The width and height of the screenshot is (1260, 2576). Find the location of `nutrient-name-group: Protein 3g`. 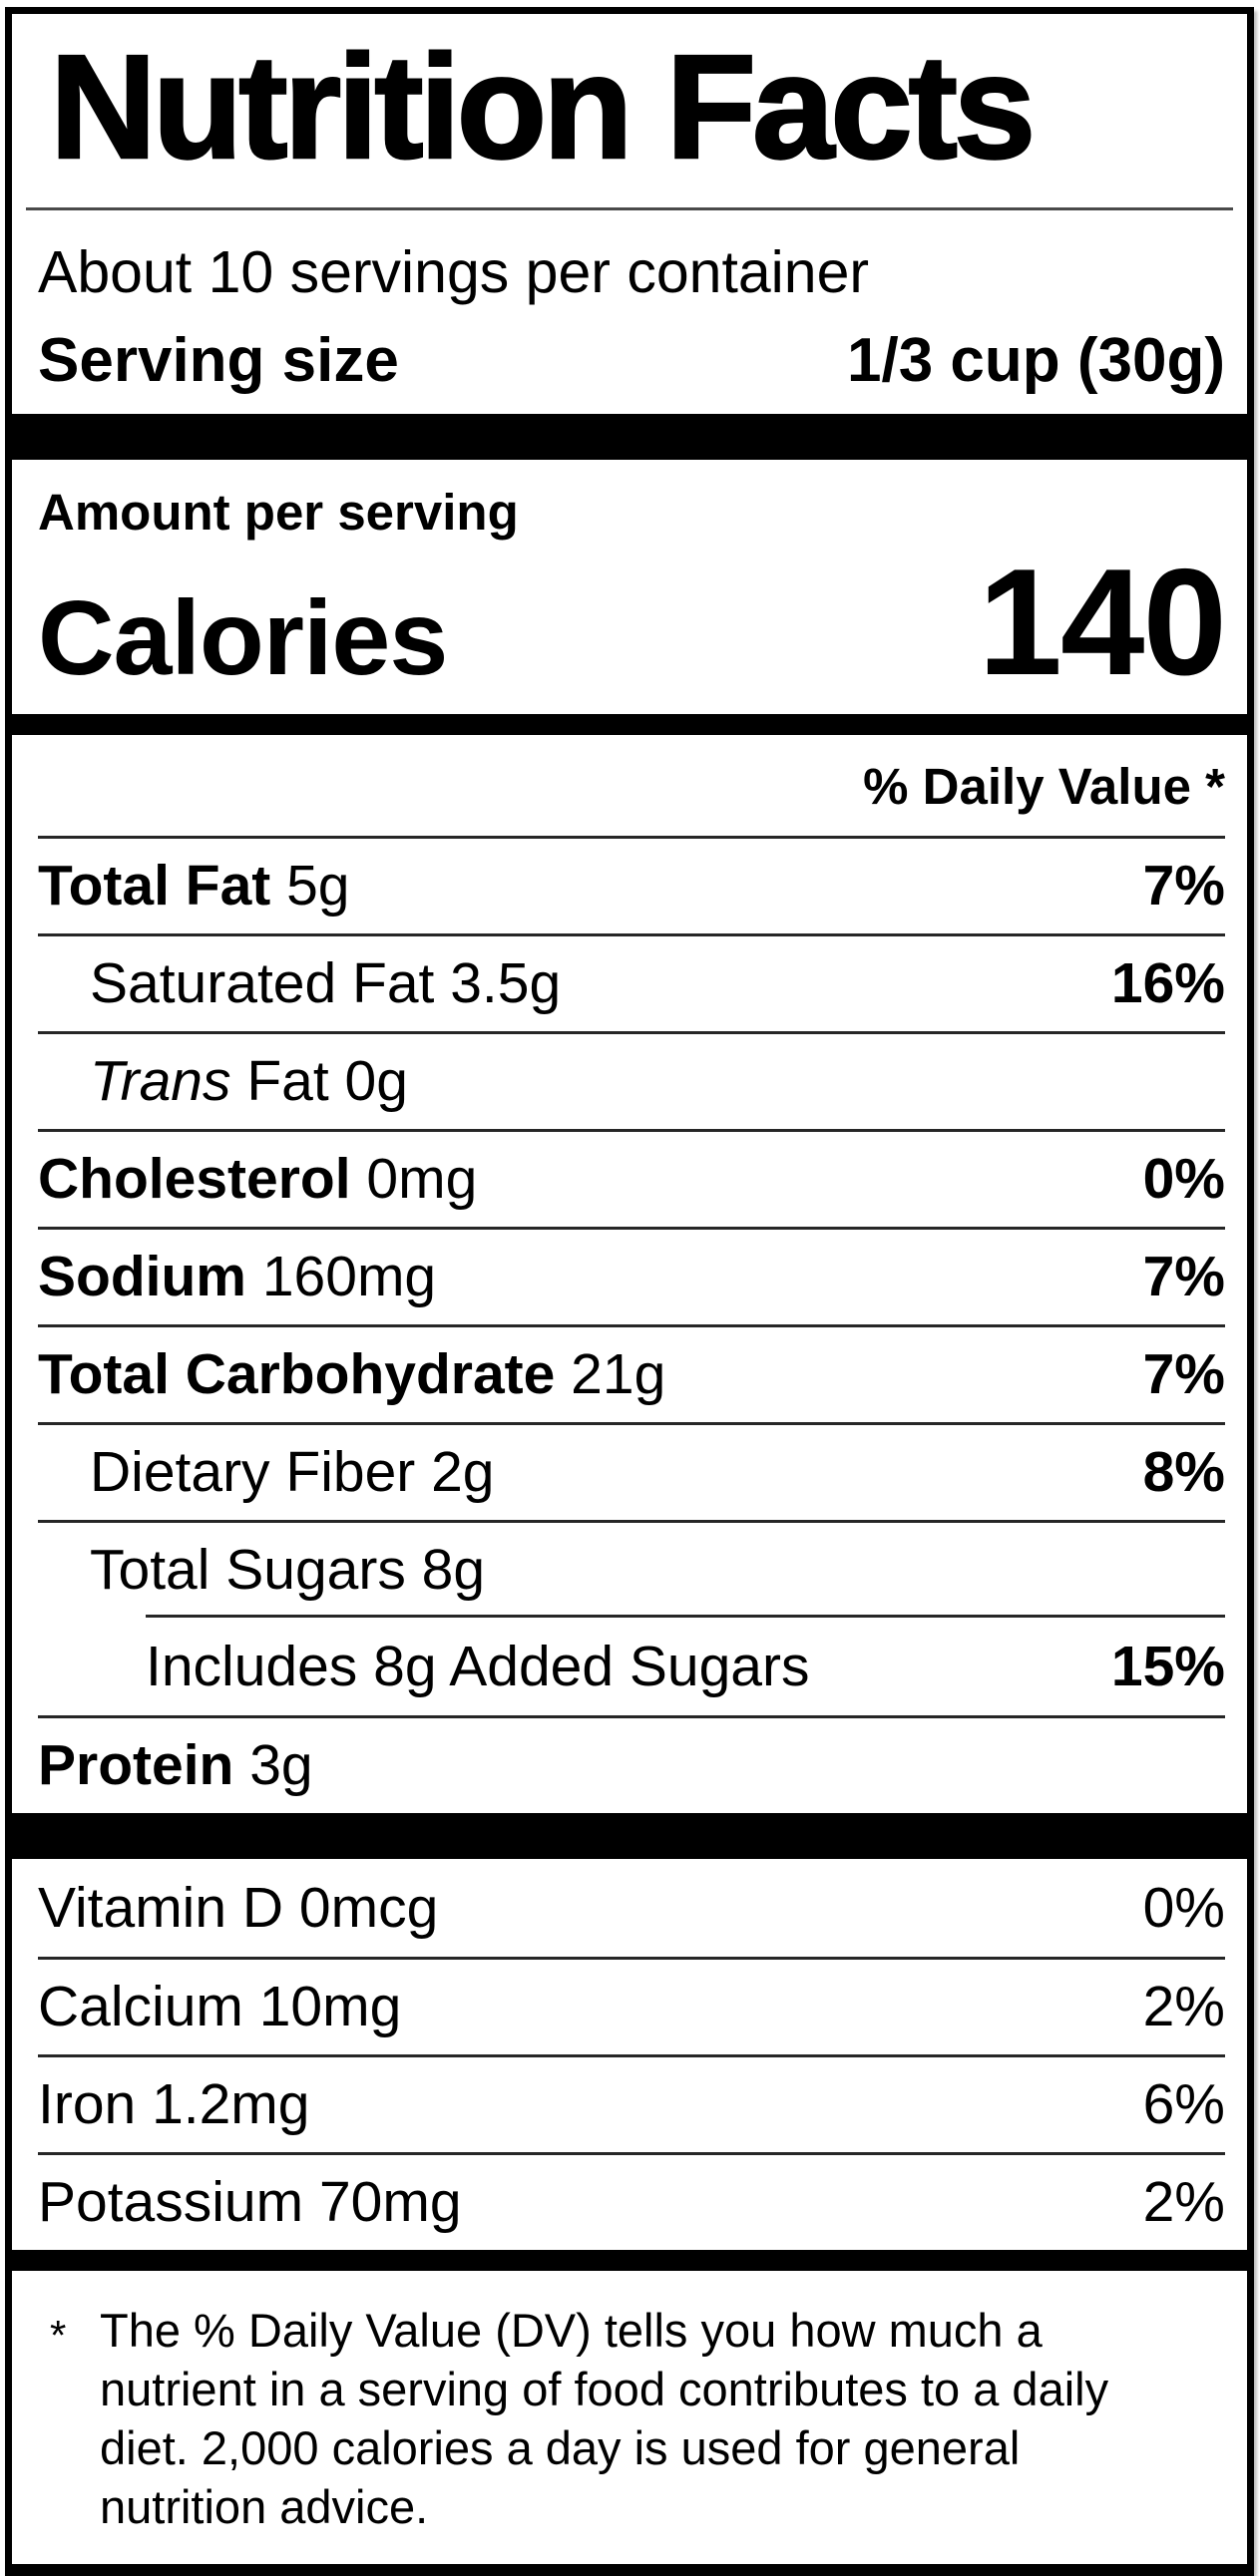

nutrient-name-group: Protein 3g is located at coordinates (175, 1765).